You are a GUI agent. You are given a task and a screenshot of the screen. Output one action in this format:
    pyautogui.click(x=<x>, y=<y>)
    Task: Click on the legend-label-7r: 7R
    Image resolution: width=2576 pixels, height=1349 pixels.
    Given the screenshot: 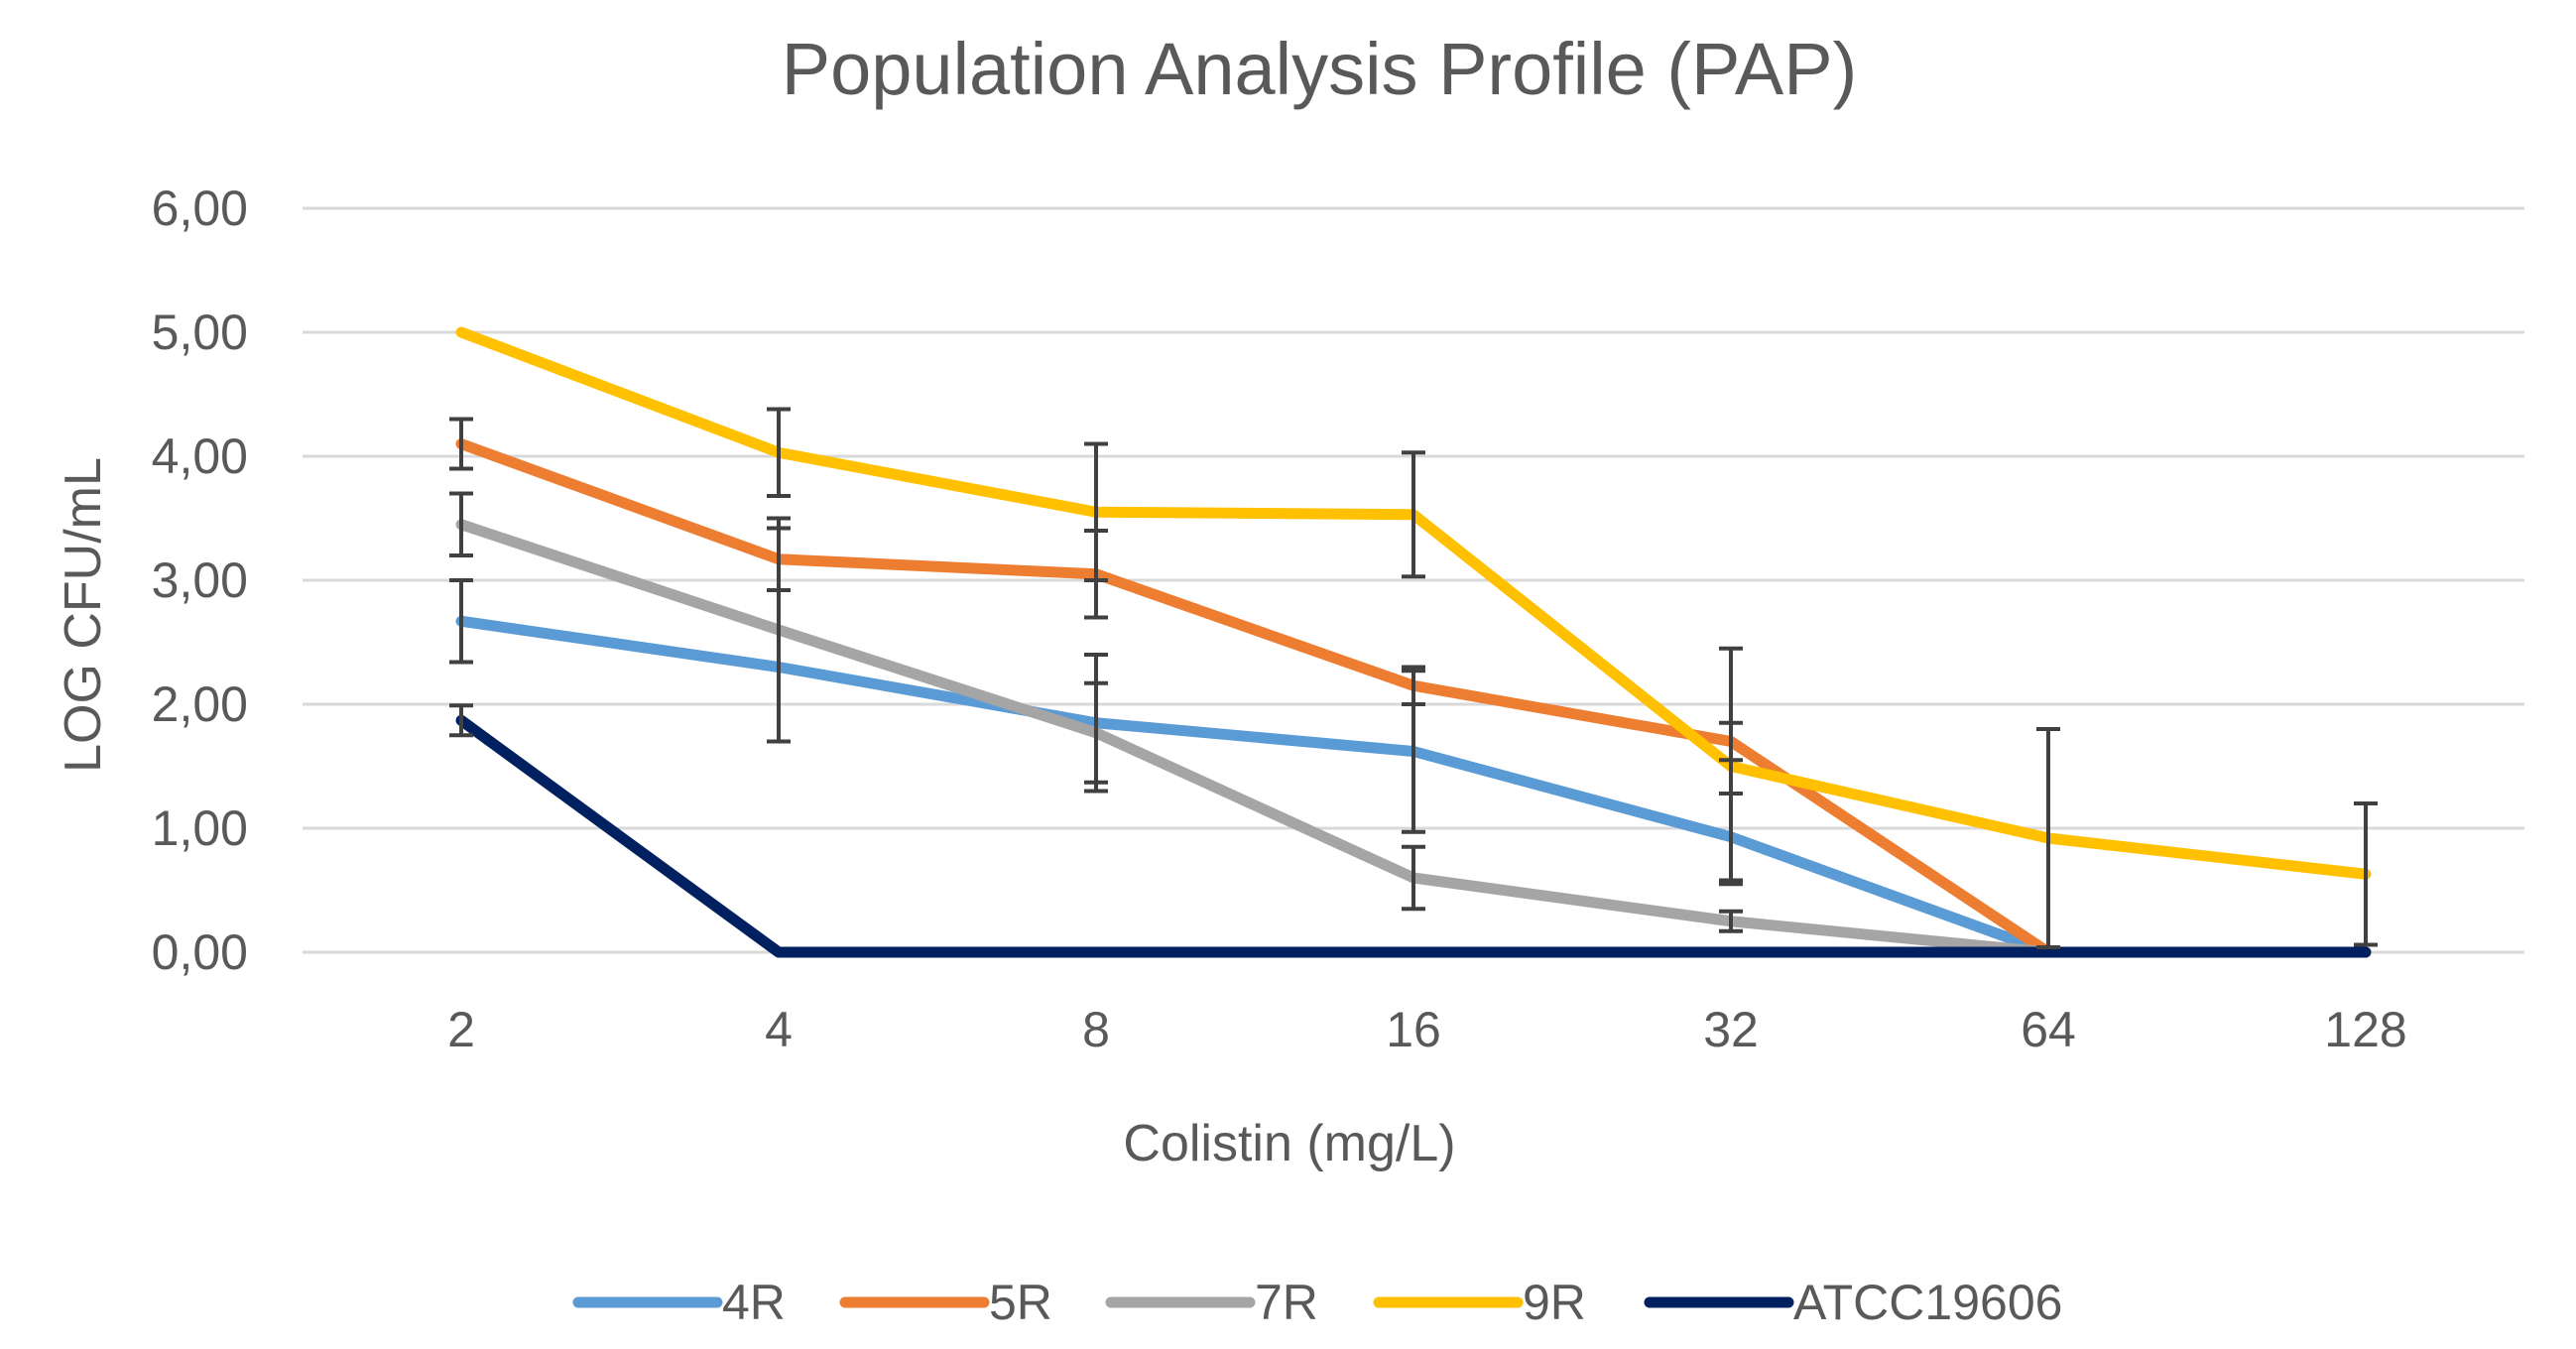 What is the action you would take?
    pyautogui.click(x=1286, y=1302)
    